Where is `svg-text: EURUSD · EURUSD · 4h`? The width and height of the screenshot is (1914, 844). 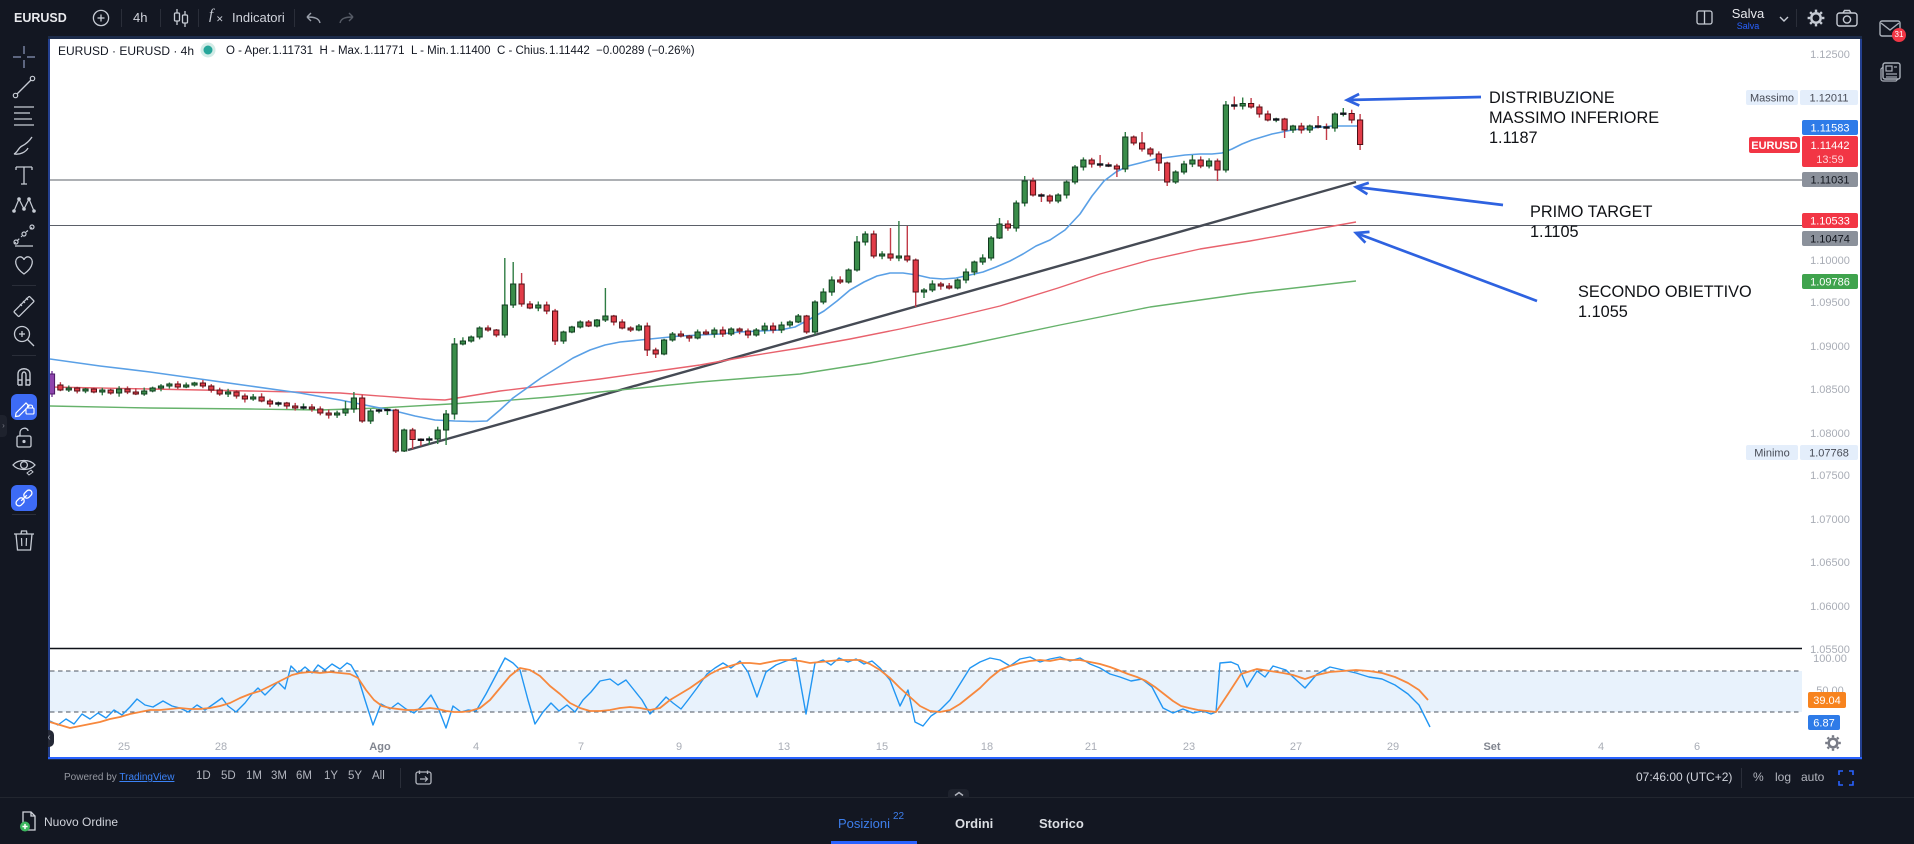
svg-text: EURUSD · EURUSD · 4h is located at coordinates (126, 51).